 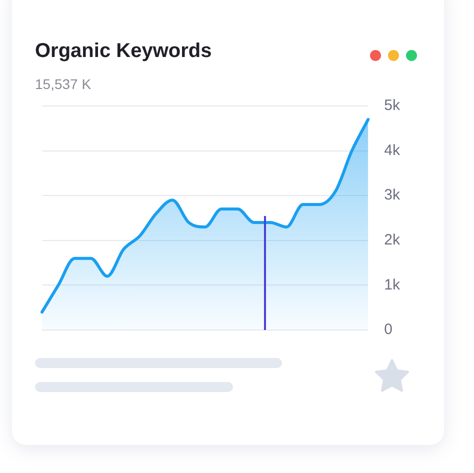 I want to click on y-tick-label: 2k, so click(x=392, y=240).